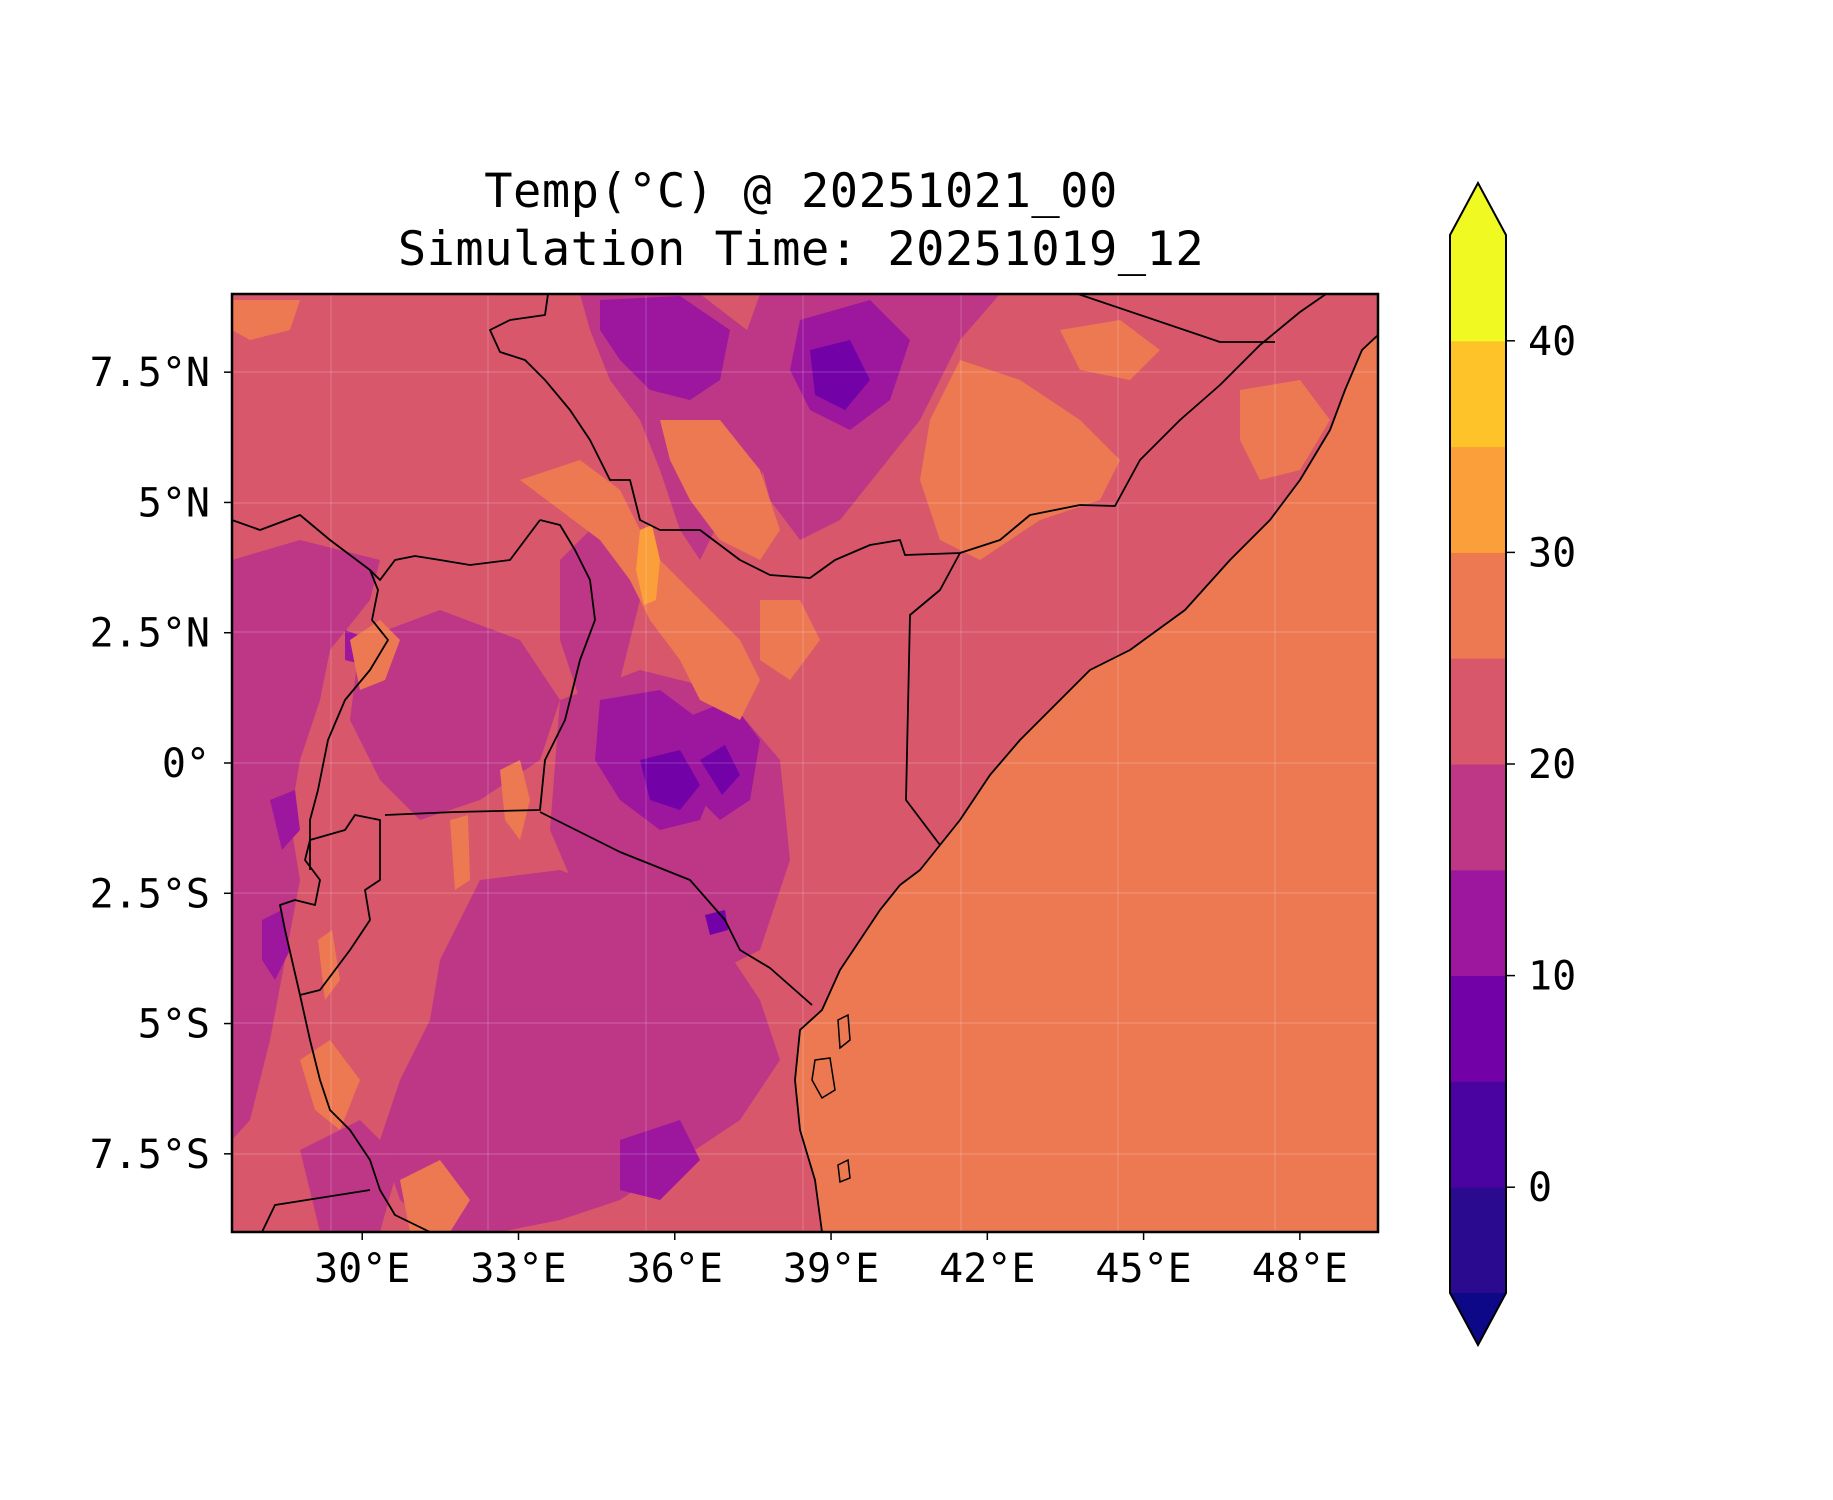  Describe the element at coordinates (1552, 977) in the screenshot. I see `colorbar-tick-label: 10` at that location.